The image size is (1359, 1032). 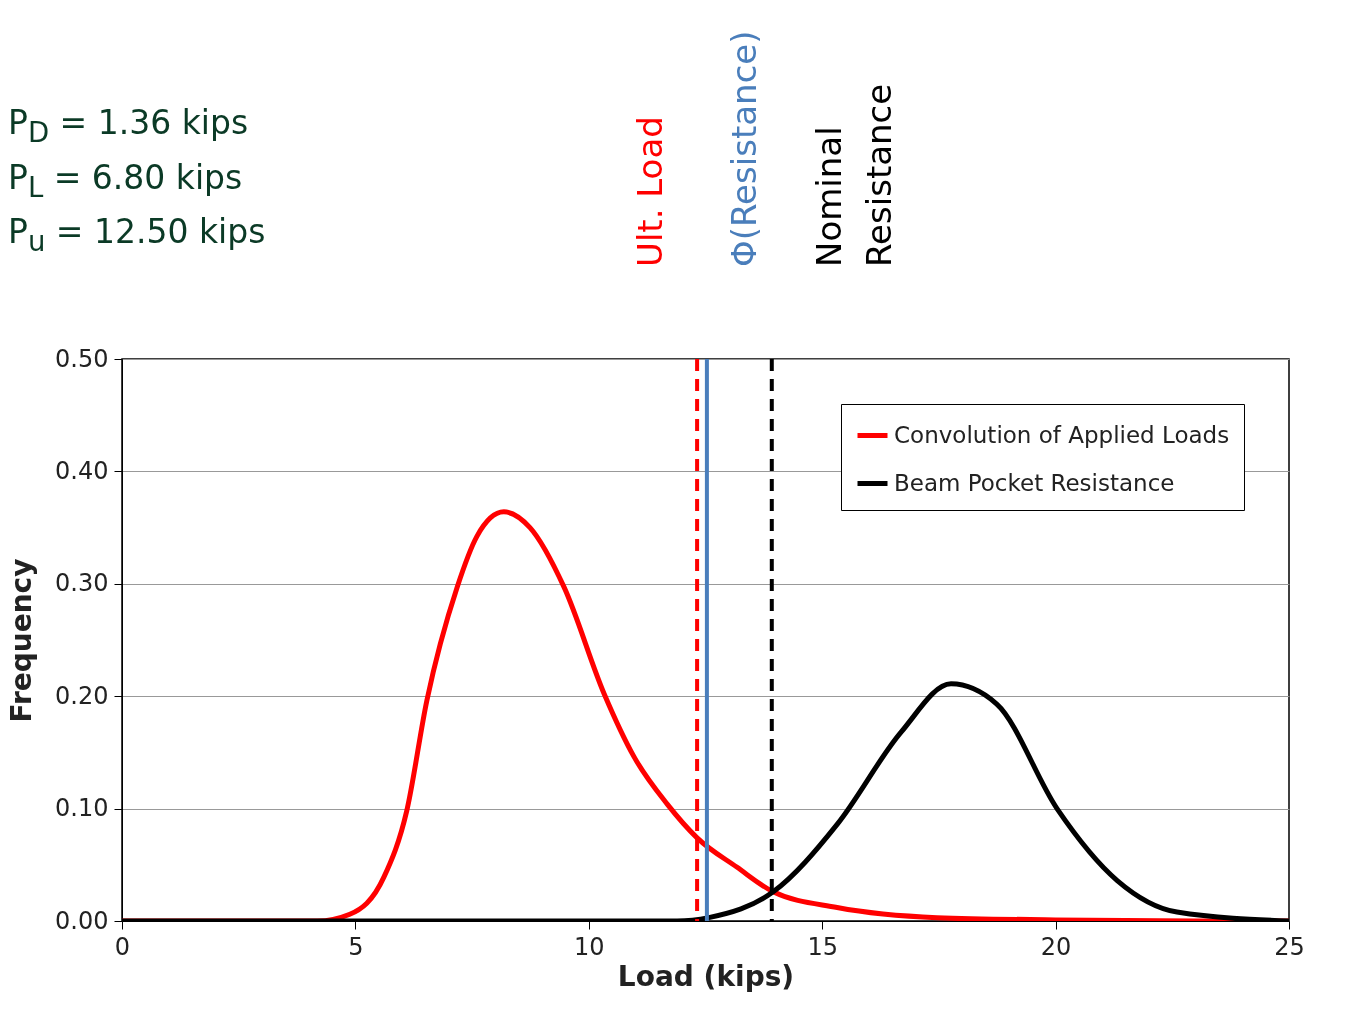 What do you see at coordinates (1289, 946) in the screenshot?
I see `x-tick-label: 25` at bounding box center [1289, 946].